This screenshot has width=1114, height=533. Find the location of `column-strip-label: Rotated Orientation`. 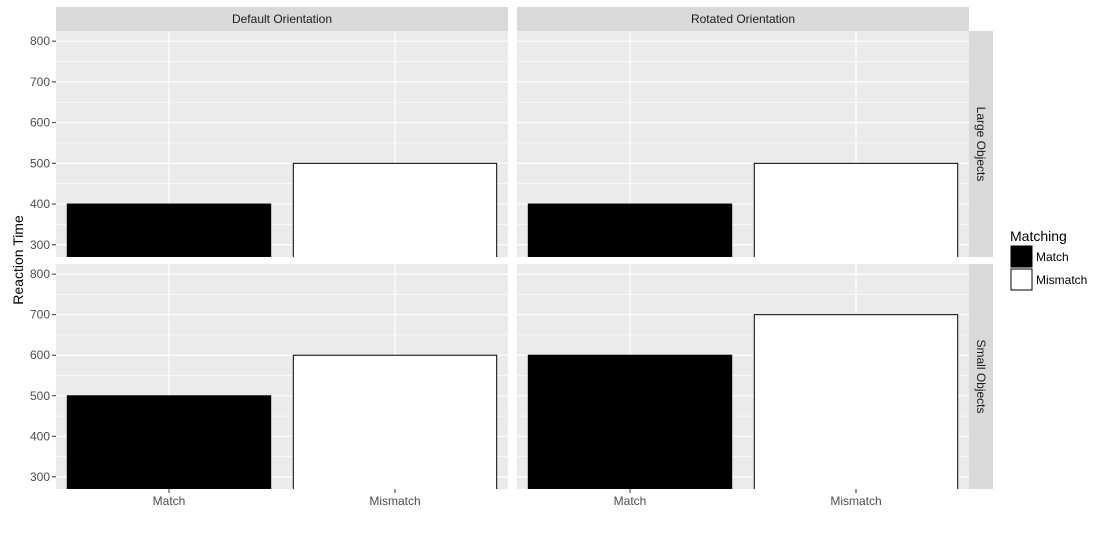

column-strip-label: Rotated Orientation is located at coordinates (743, 19).